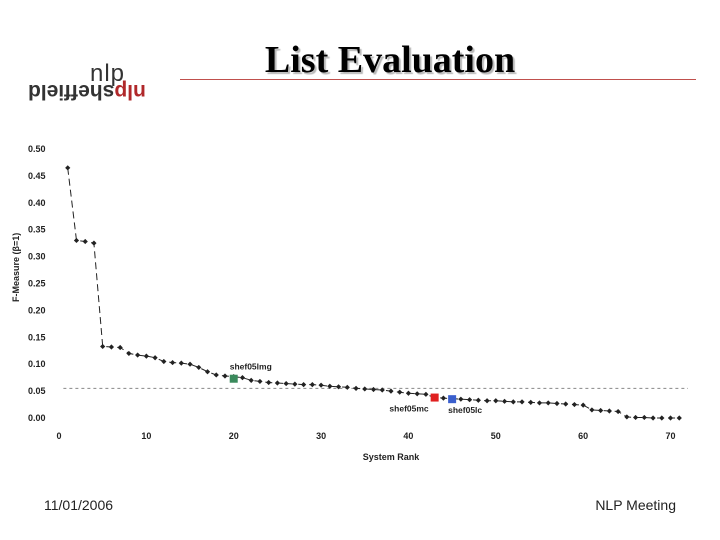 This screenshot has height=540, width=720. What do you see at coordinates (465, 410) in the screenshot?
I see `highlight-label: shef05lc` at bounding box center [465, 410].